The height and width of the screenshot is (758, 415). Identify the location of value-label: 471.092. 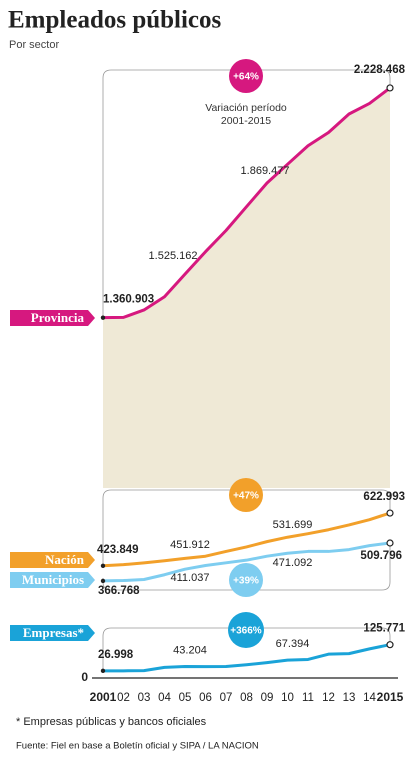
(293, 563).